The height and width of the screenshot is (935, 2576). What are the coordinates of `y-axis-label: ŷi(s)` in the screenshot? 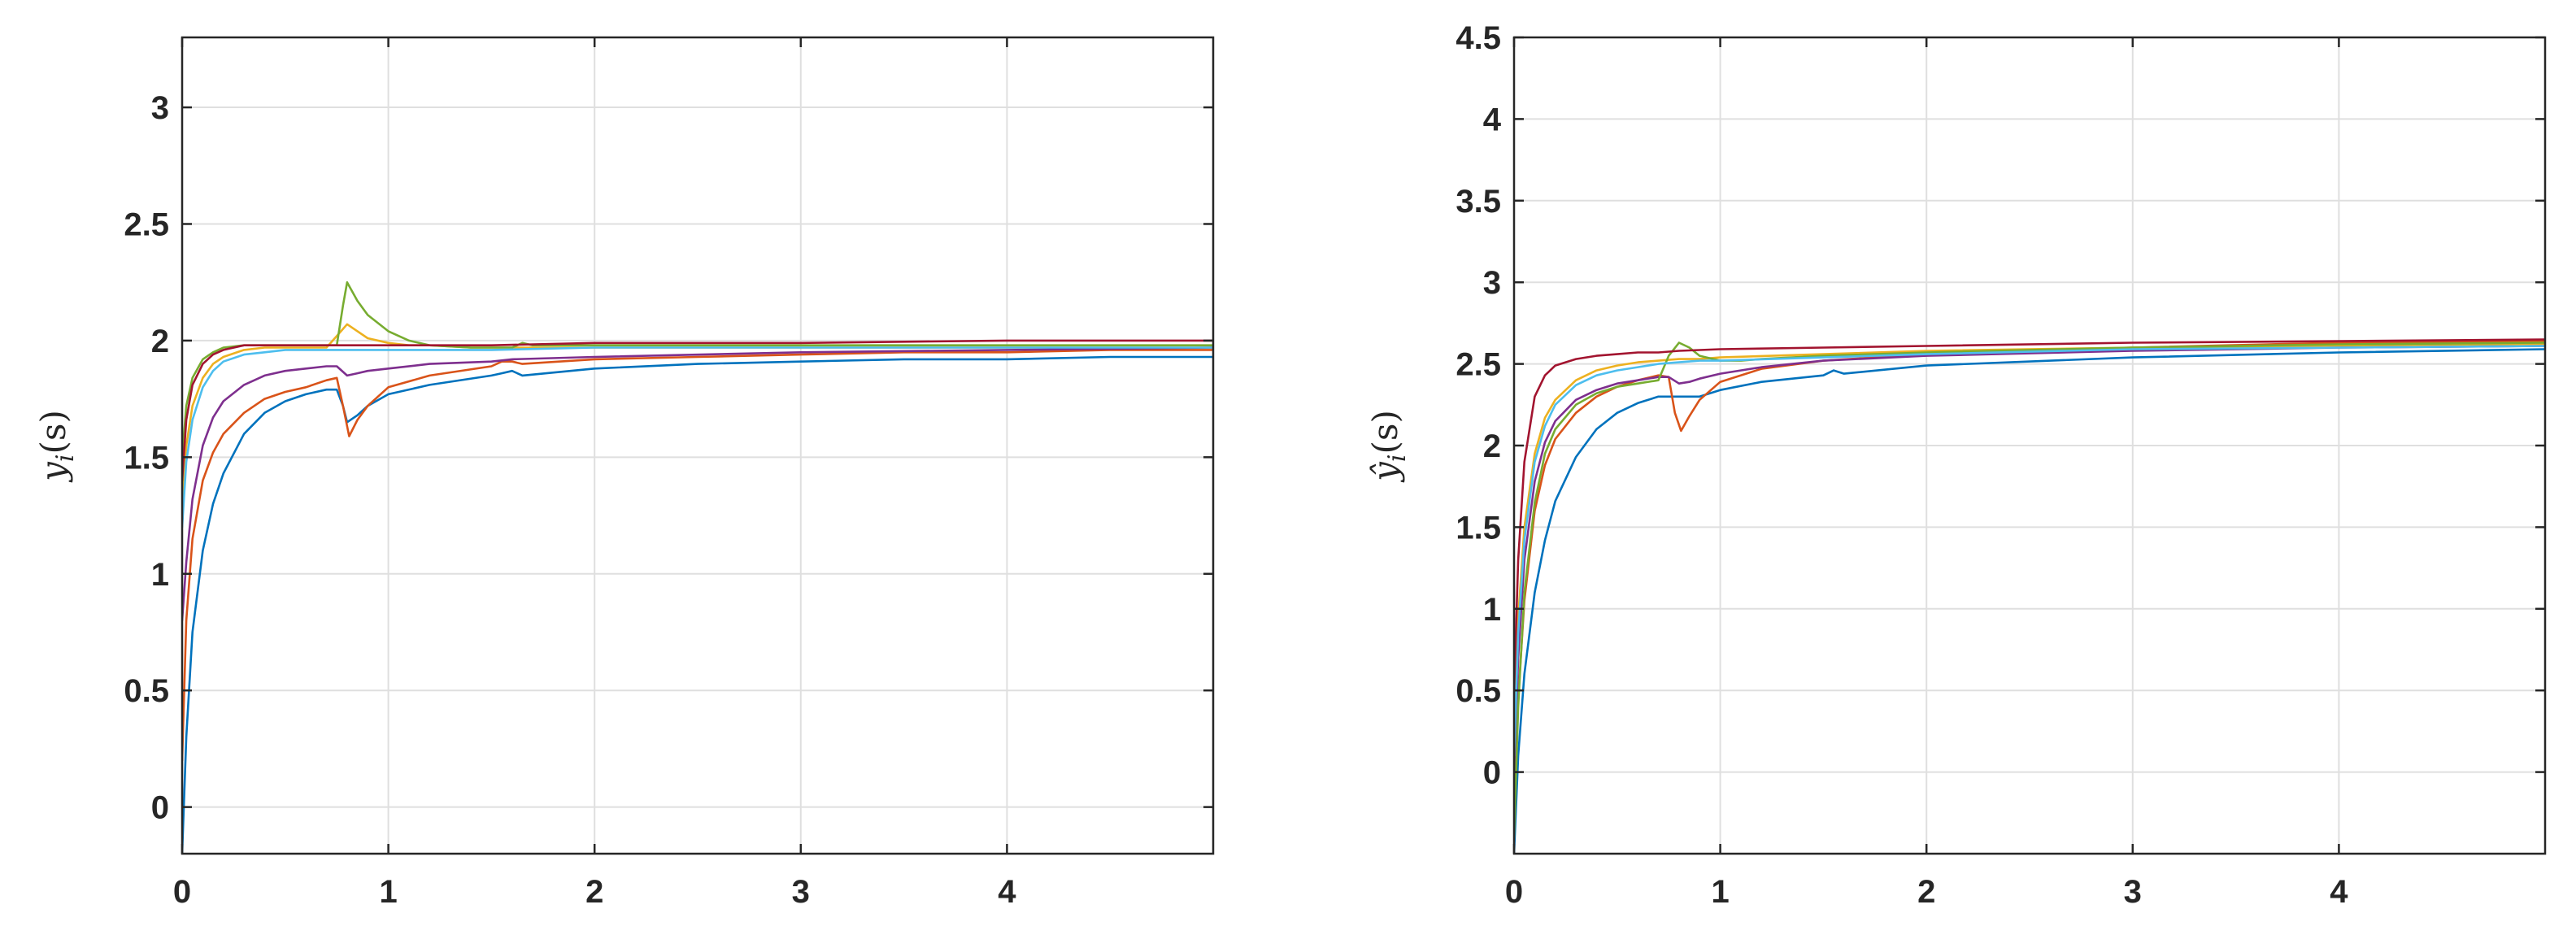 It's located at (1389, 446).